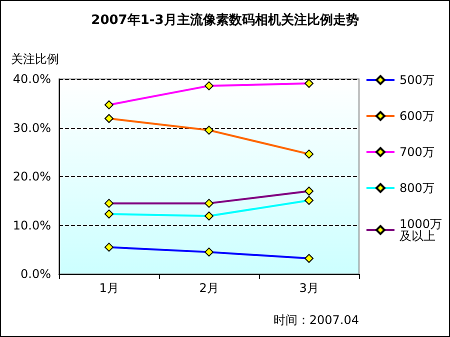 The width and height of the screenshot is (450, 337). Describe the element at coordinates (209, 288) in the screenshot. I see `x-tick-label: 2月` at that location.